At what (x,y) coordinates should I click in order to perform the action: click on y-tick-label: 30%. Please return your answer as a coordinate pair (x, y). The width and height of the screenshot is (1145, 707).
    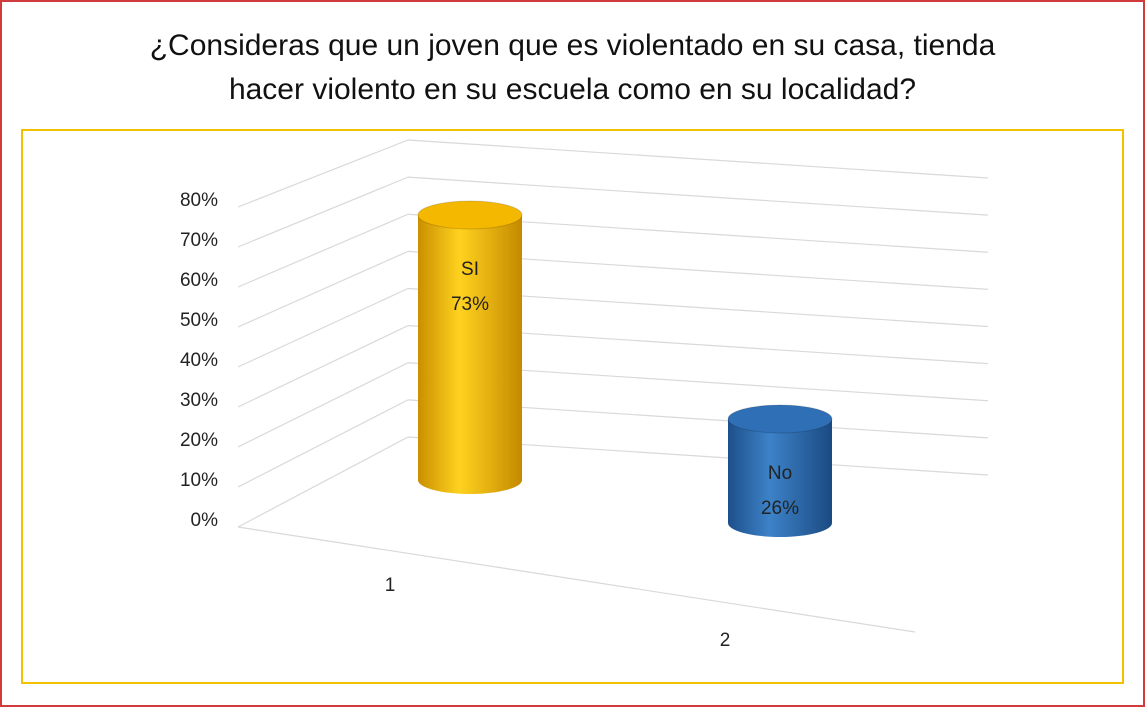
    Looking at the image, I should click on (199, 400).